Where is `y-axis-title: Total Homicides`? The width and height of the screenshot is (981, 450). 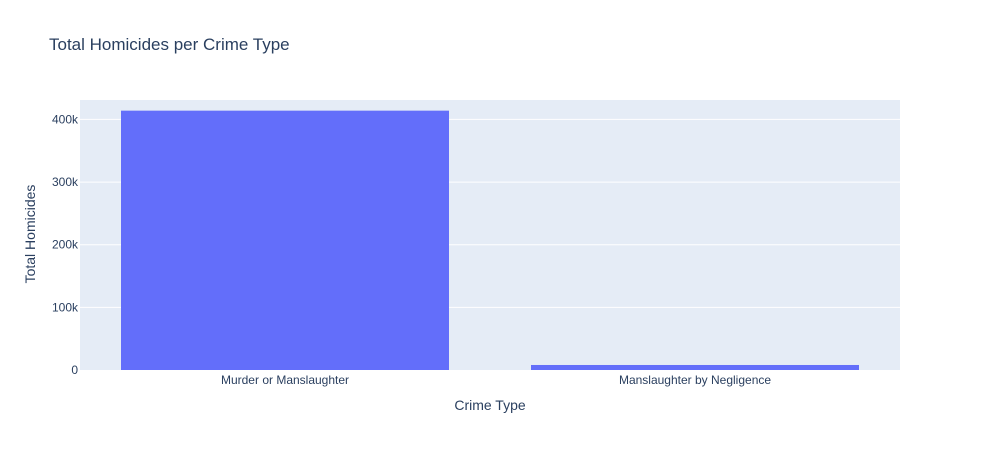
y-axis-title: Total Homicides is located at coordinates (30, 234).